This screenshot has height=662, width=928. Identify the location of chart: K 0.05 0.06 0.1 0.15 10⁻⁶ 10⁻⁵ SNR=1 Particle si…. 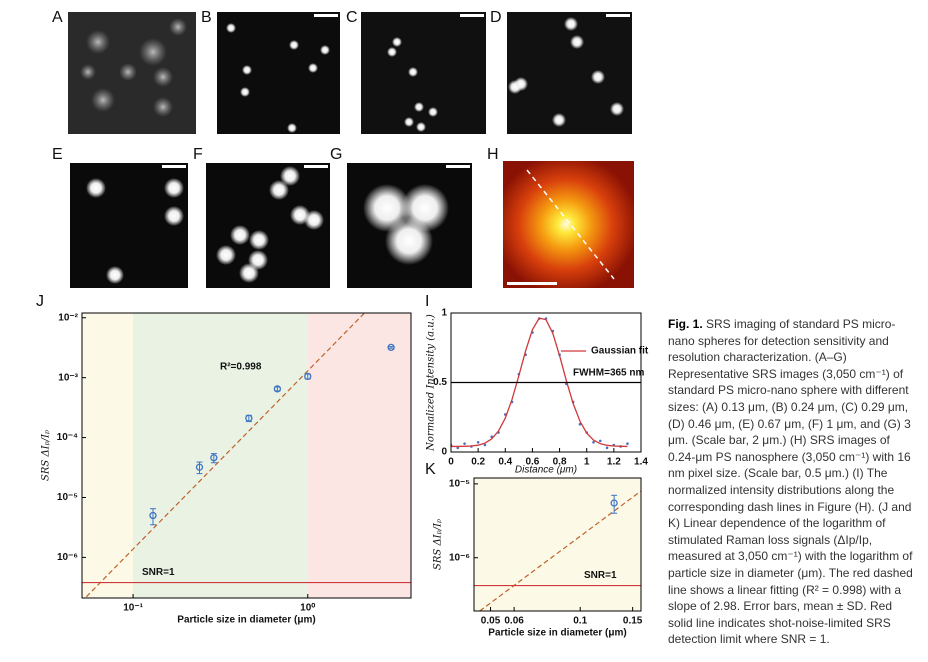
(534, 549).